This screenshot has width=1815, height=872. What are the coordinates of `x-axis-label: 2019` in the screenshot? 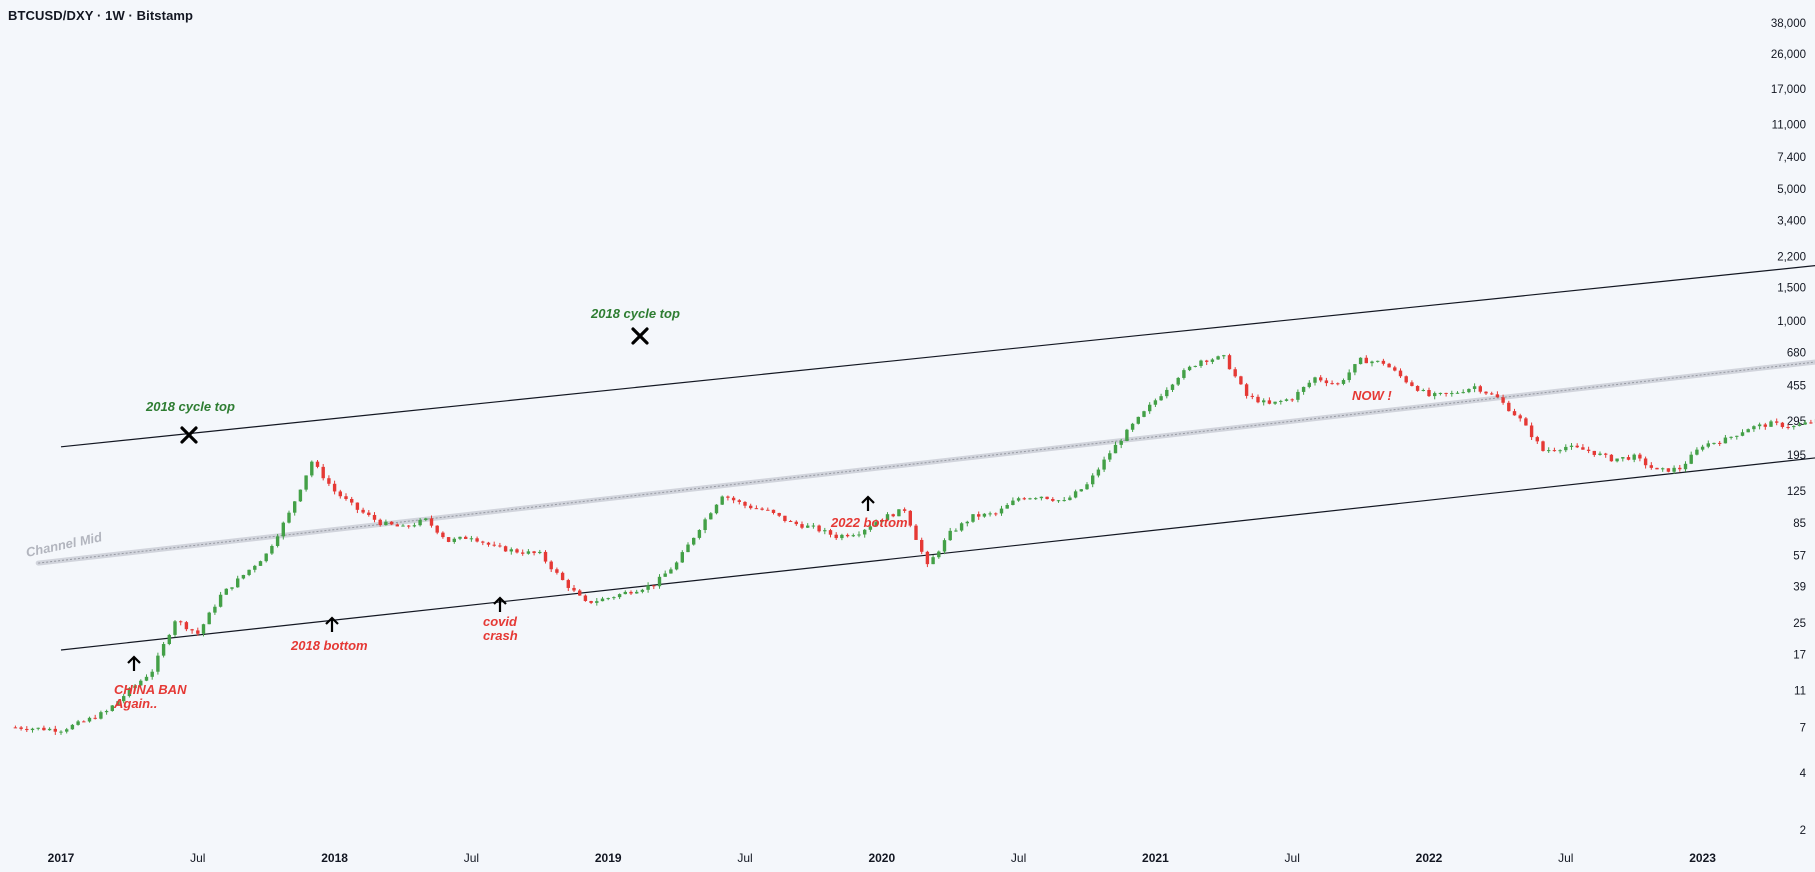 It's located at (608, 858).